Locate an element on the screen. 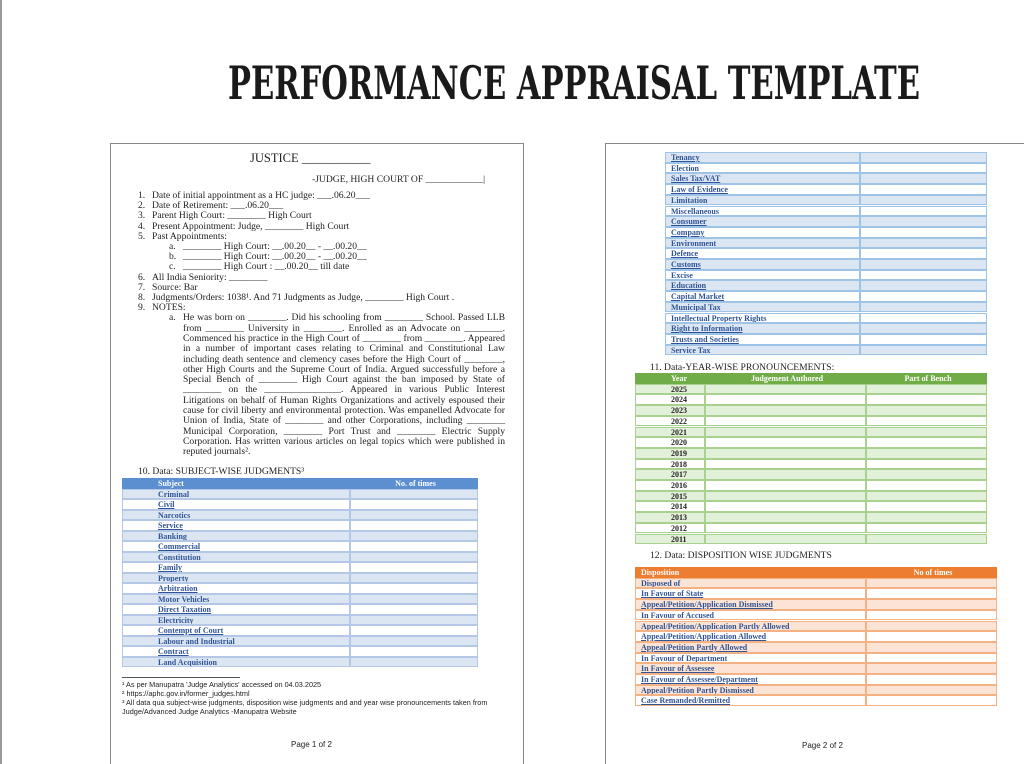 This screenshot has height=764, width=1024. row-label: Customs is located at coordinates (762, 264).